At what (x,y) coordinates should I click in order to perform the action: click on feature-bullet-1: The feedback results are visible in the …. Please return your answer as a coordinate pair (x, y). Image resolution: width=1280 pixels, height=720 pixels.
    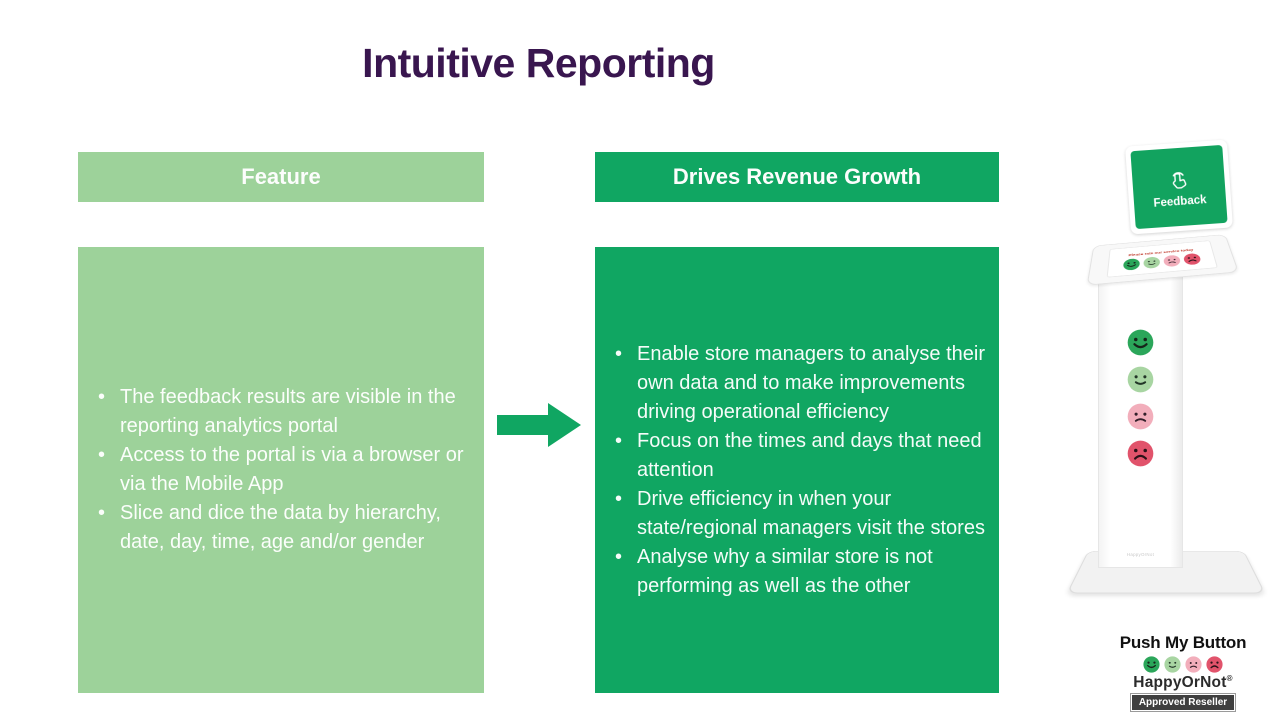
    Looking at the image, I should click on (281, 412).